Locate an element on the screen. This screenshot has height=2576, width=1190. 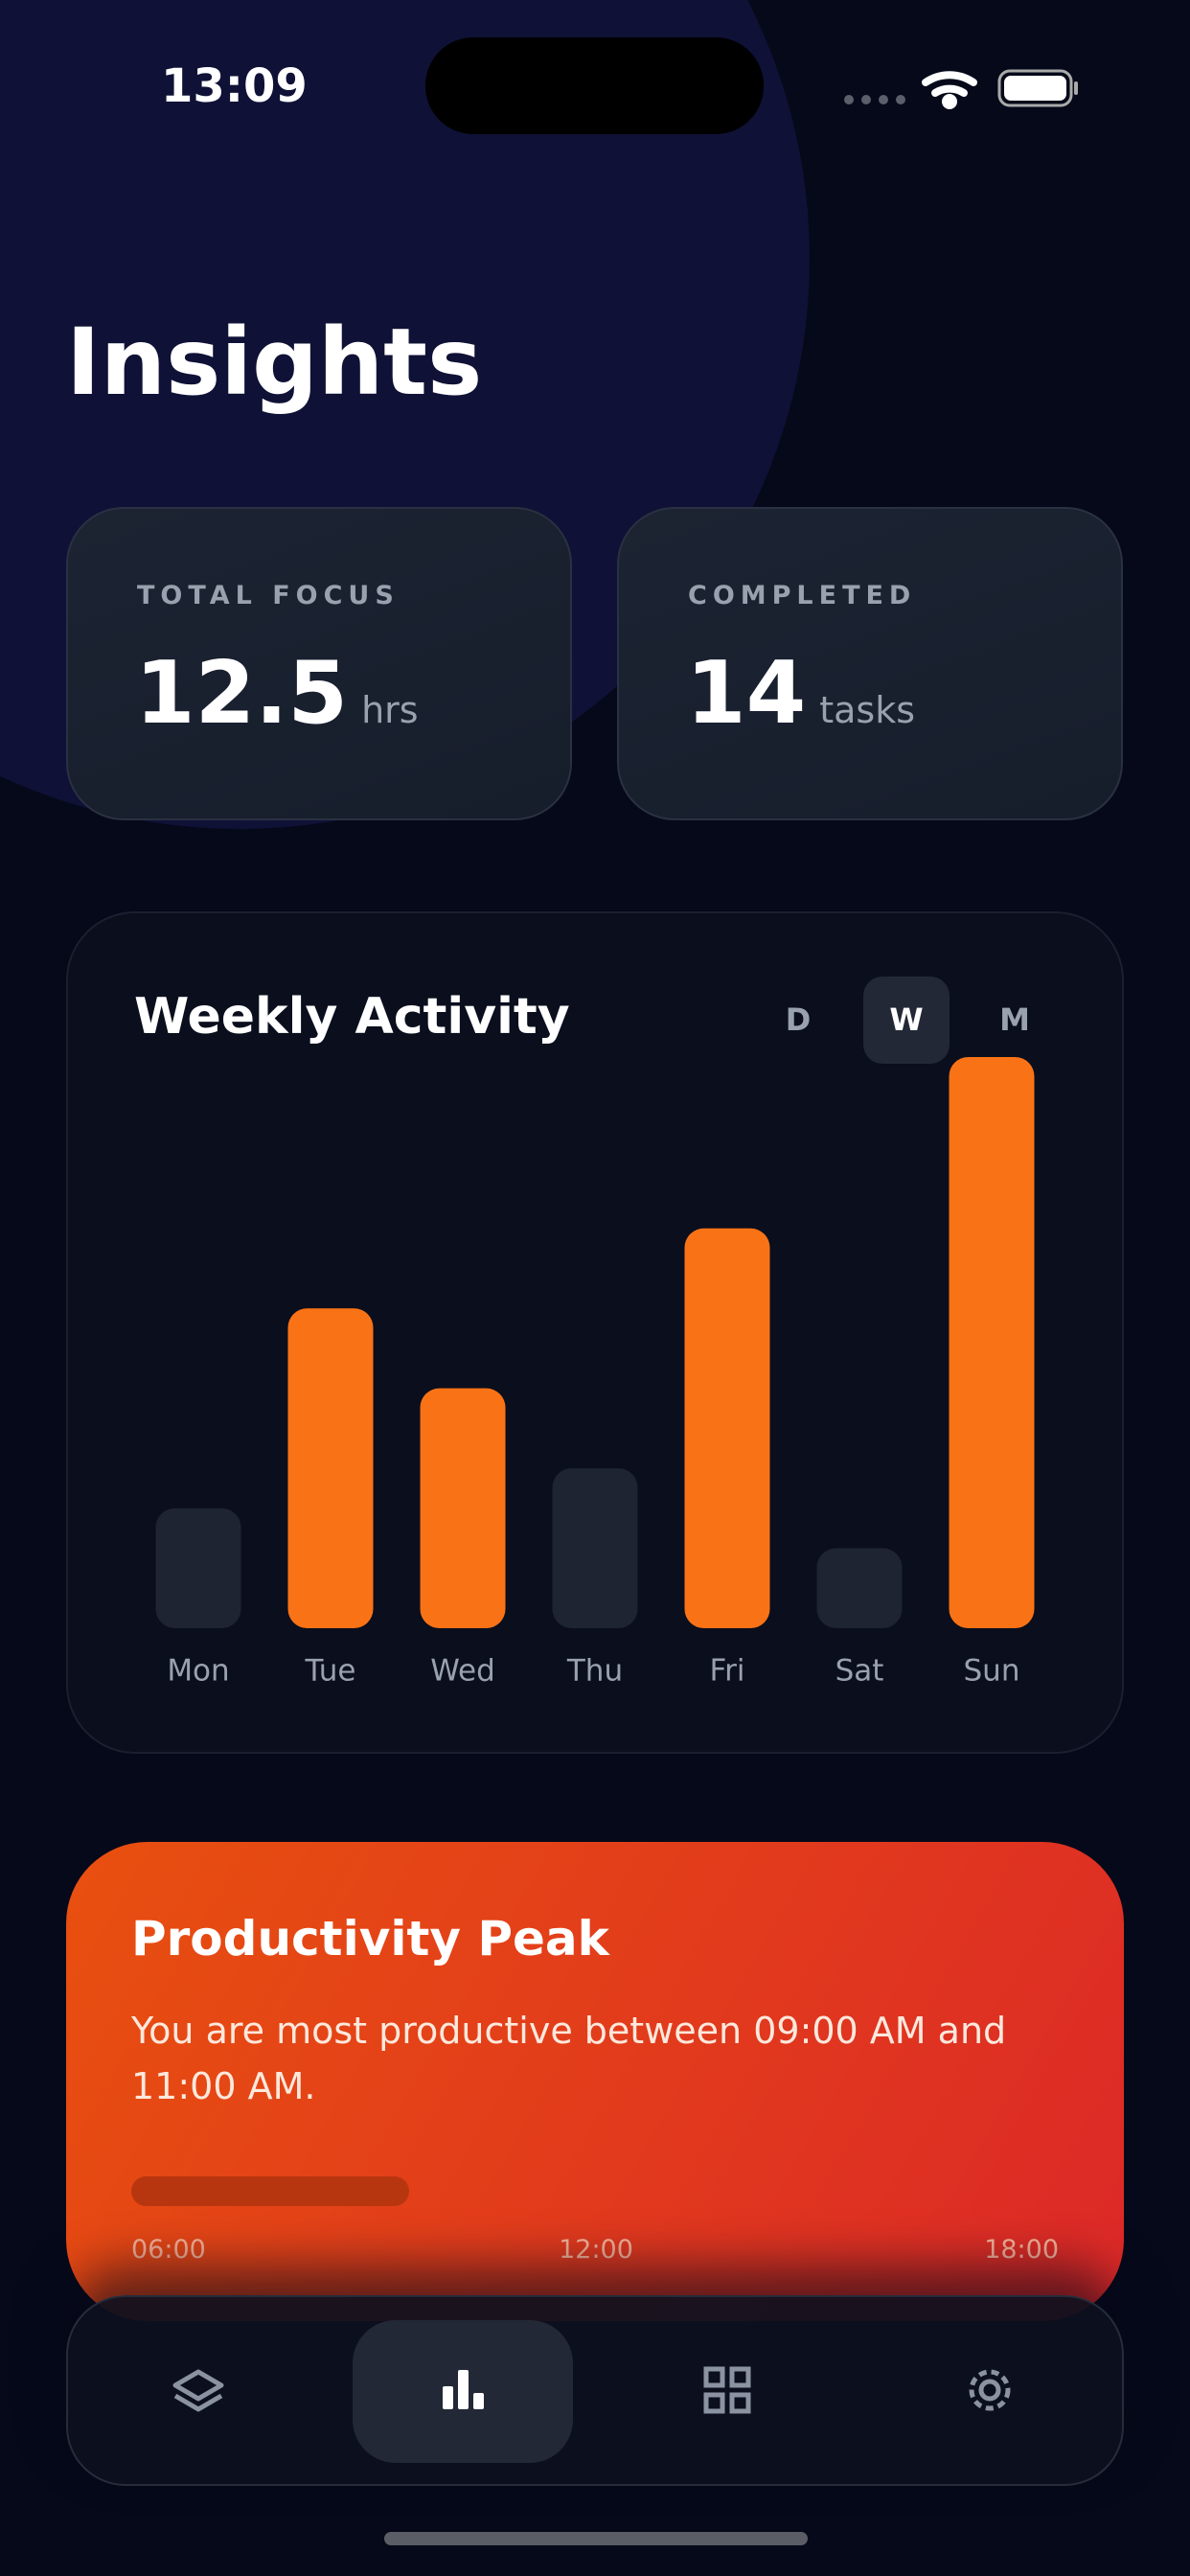
battery-level is located at coordinates (1035, 88).